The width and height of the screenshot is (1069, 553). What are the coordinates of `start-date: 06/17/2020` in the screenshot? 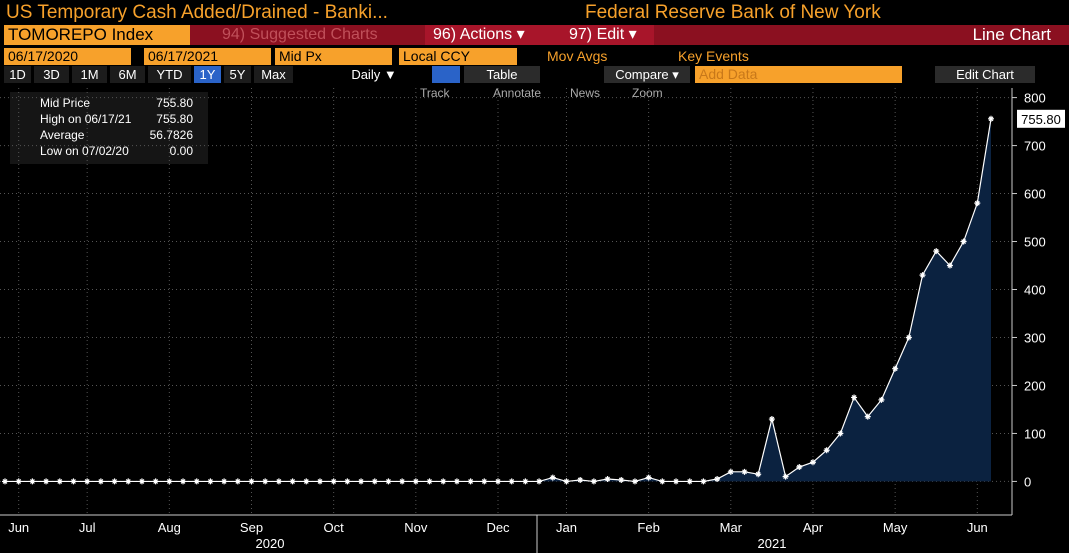 It's located at (67, 56).